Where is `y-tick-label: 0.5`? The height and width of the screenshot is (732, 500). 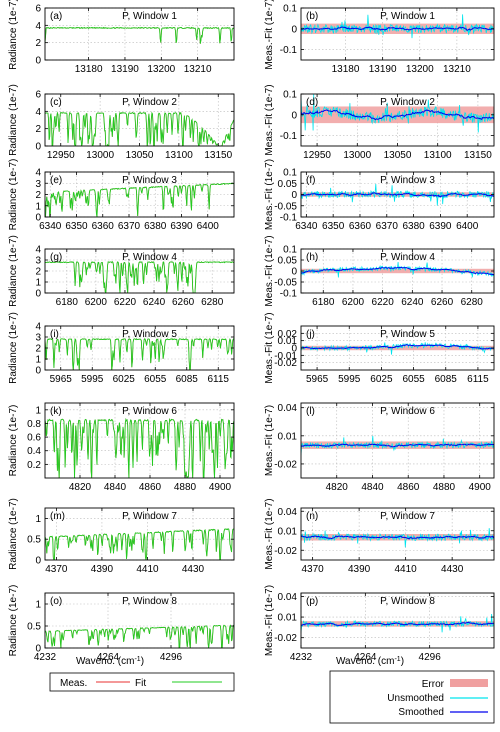
y-tick-label: 0.5 is located at coordinates (34, 540).